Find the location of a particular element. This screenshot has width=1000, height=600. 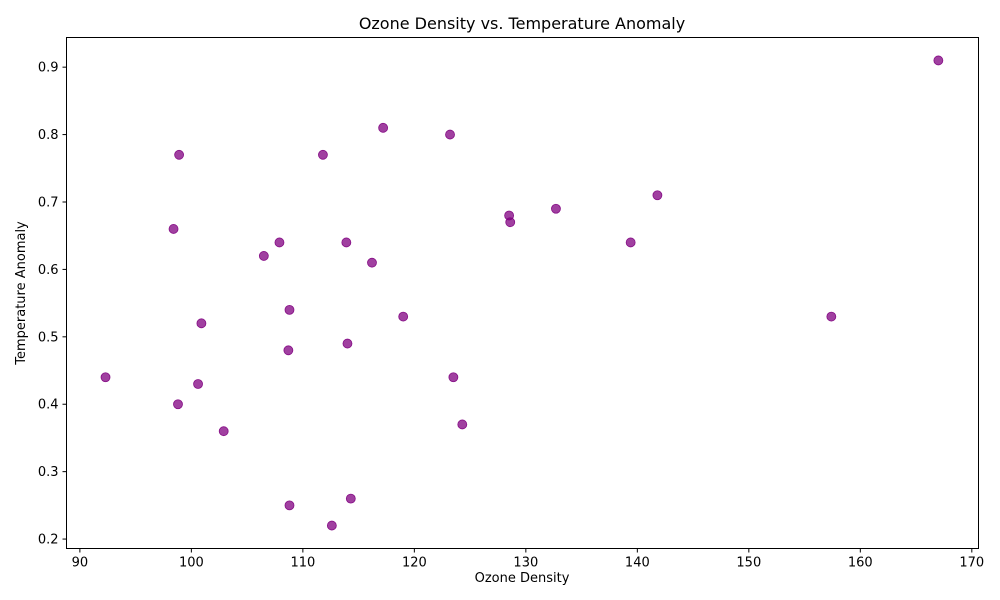

x-tick-label: 160 is located at coordinates (860, 563).